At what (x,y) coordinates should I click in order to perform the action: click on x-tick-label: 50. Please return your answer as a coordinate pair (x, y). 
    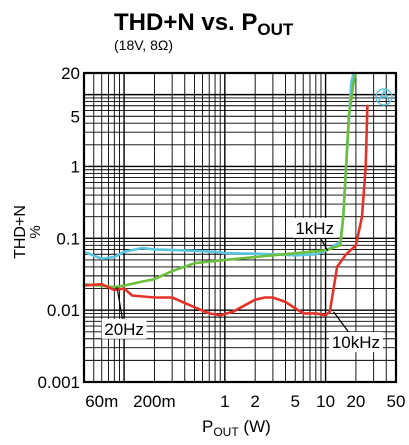
    Looking at the image, I should click on (396, 401).